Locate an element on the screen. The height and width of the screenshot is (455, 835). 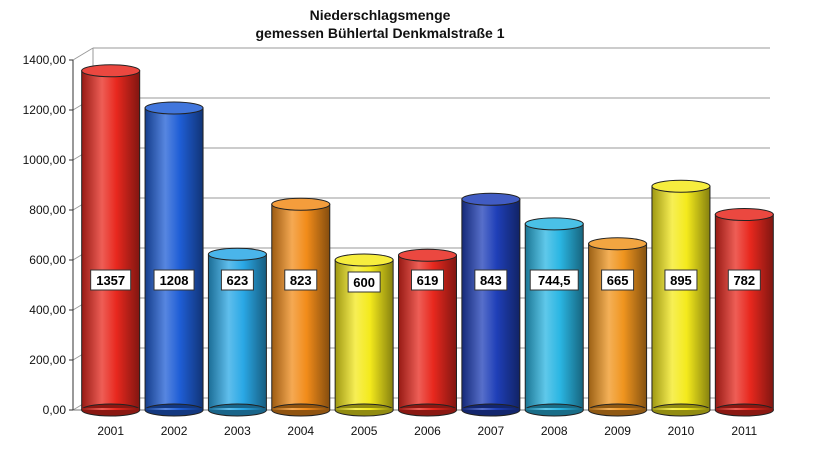
x-tick-label: 2006 is located at coordinates (427, 431).